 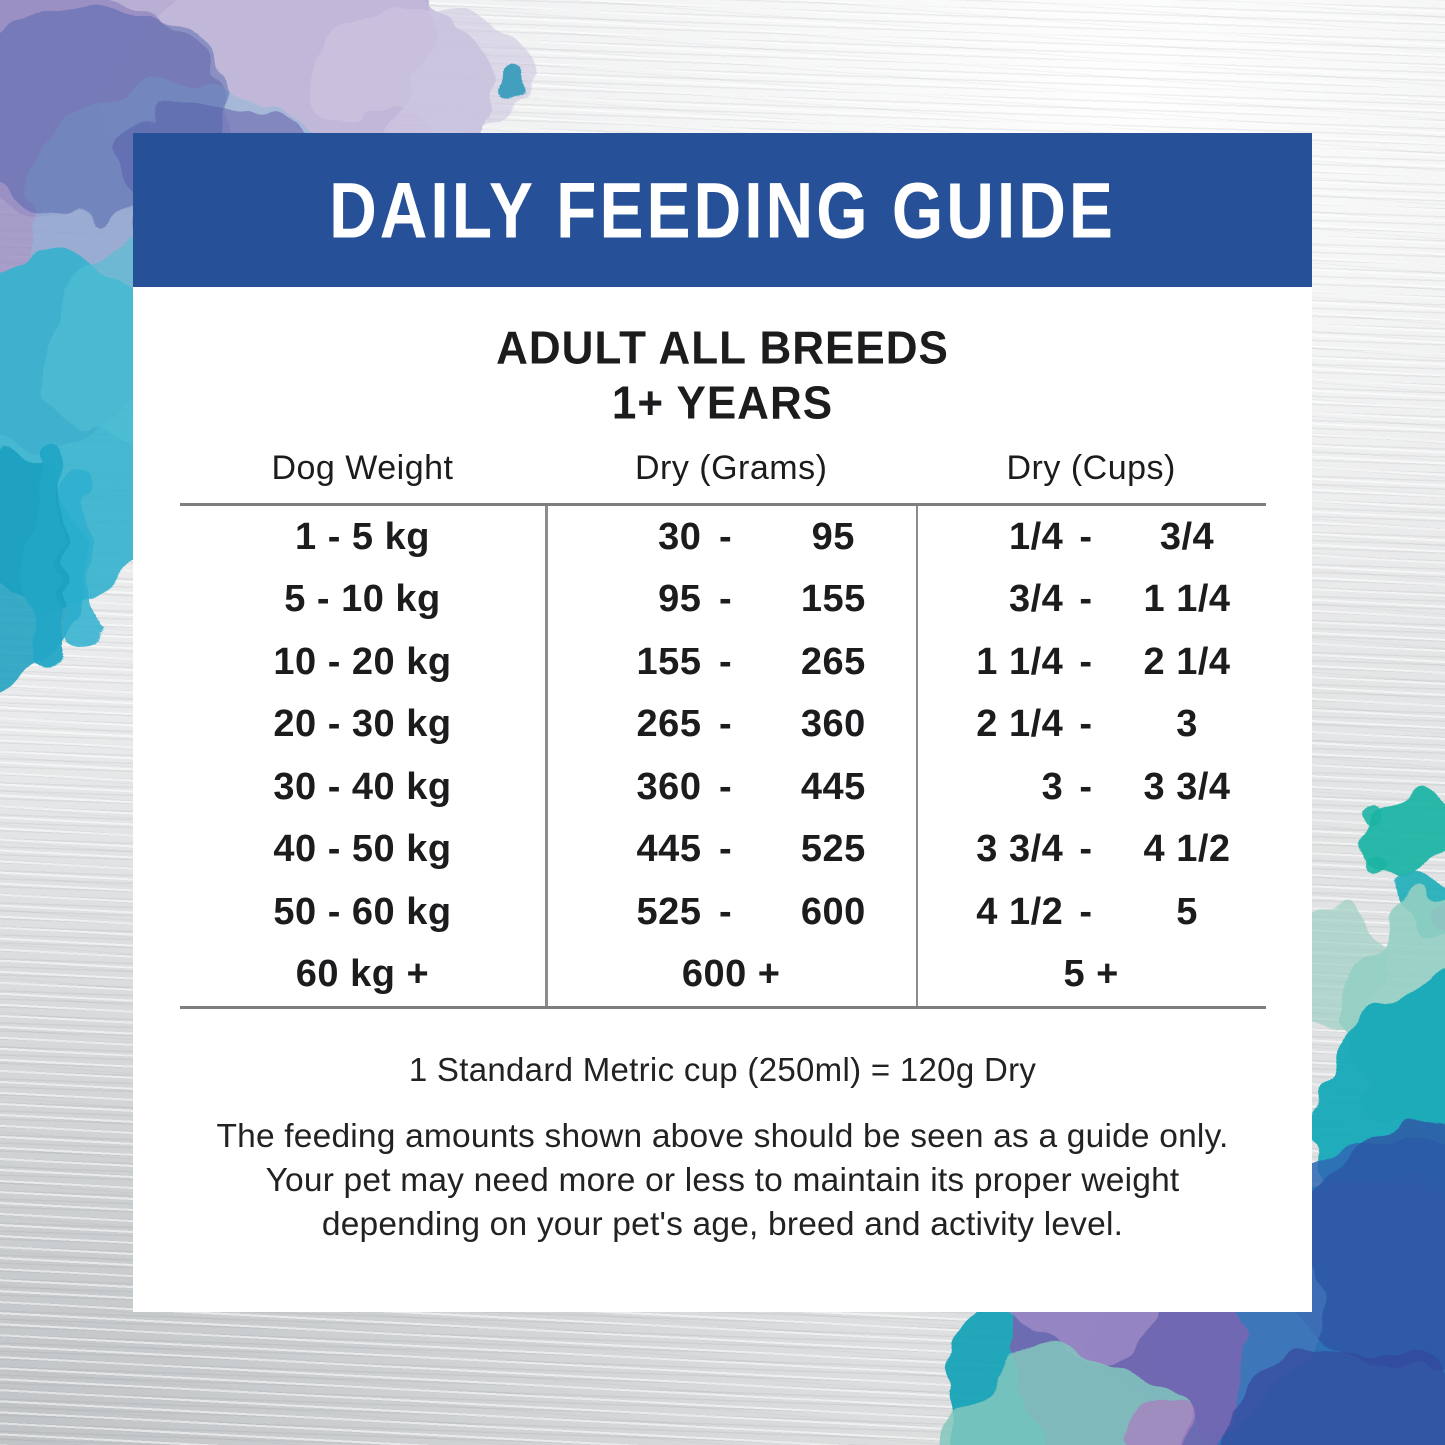 I want to click on table-row: 40 - 50 kg 445-525 3 3/4-4 1/2, so click(x=723, y=850).